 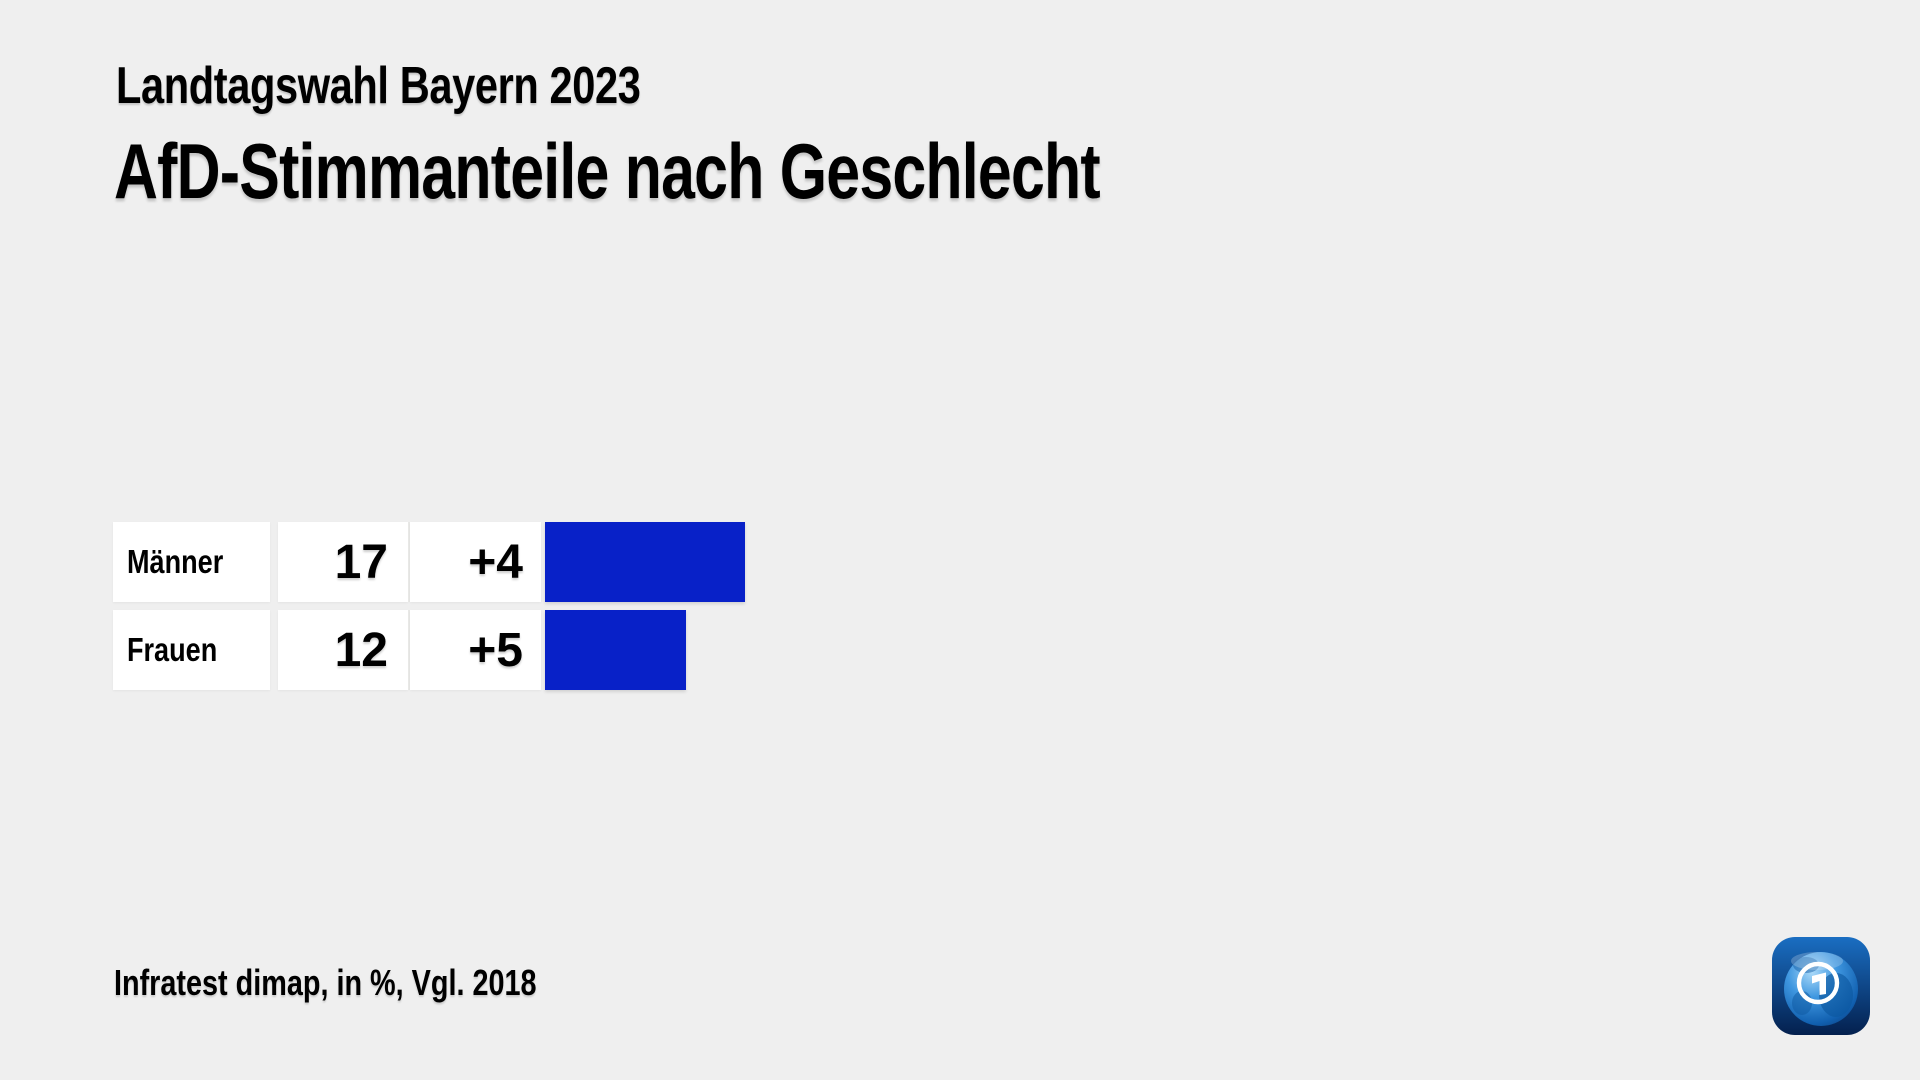 I want to click on table-row-maenner: Männer 17 +4, so click(x=429, y=562).